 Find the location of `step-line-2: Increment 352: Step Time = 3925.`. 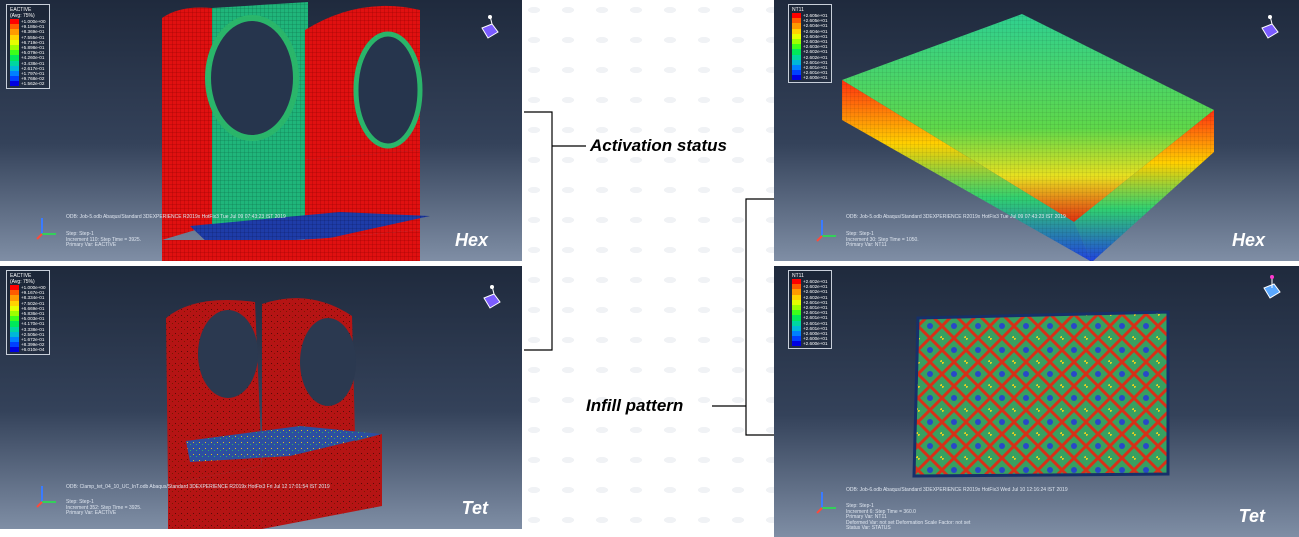

step-line-2: Increment 352: Step Time = 3925. is located at coordinates (104, 507).